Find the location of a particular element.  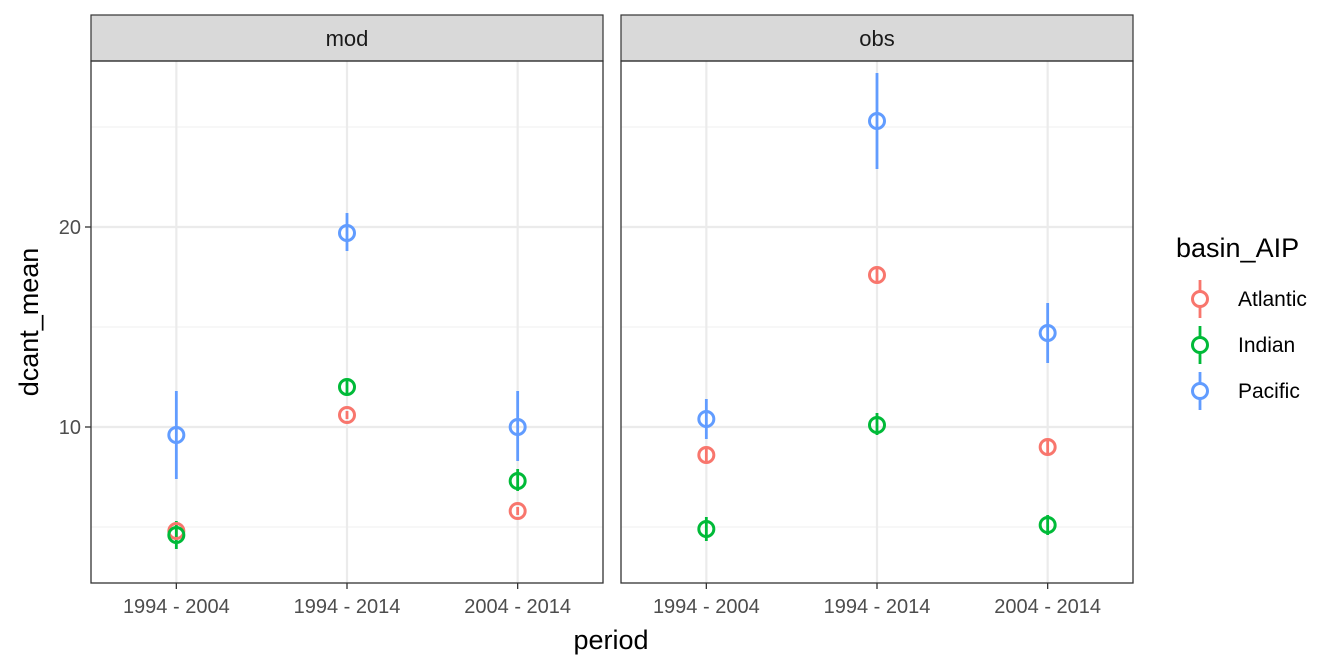

legend-label: Indian is located at coordinates (1266, 345).